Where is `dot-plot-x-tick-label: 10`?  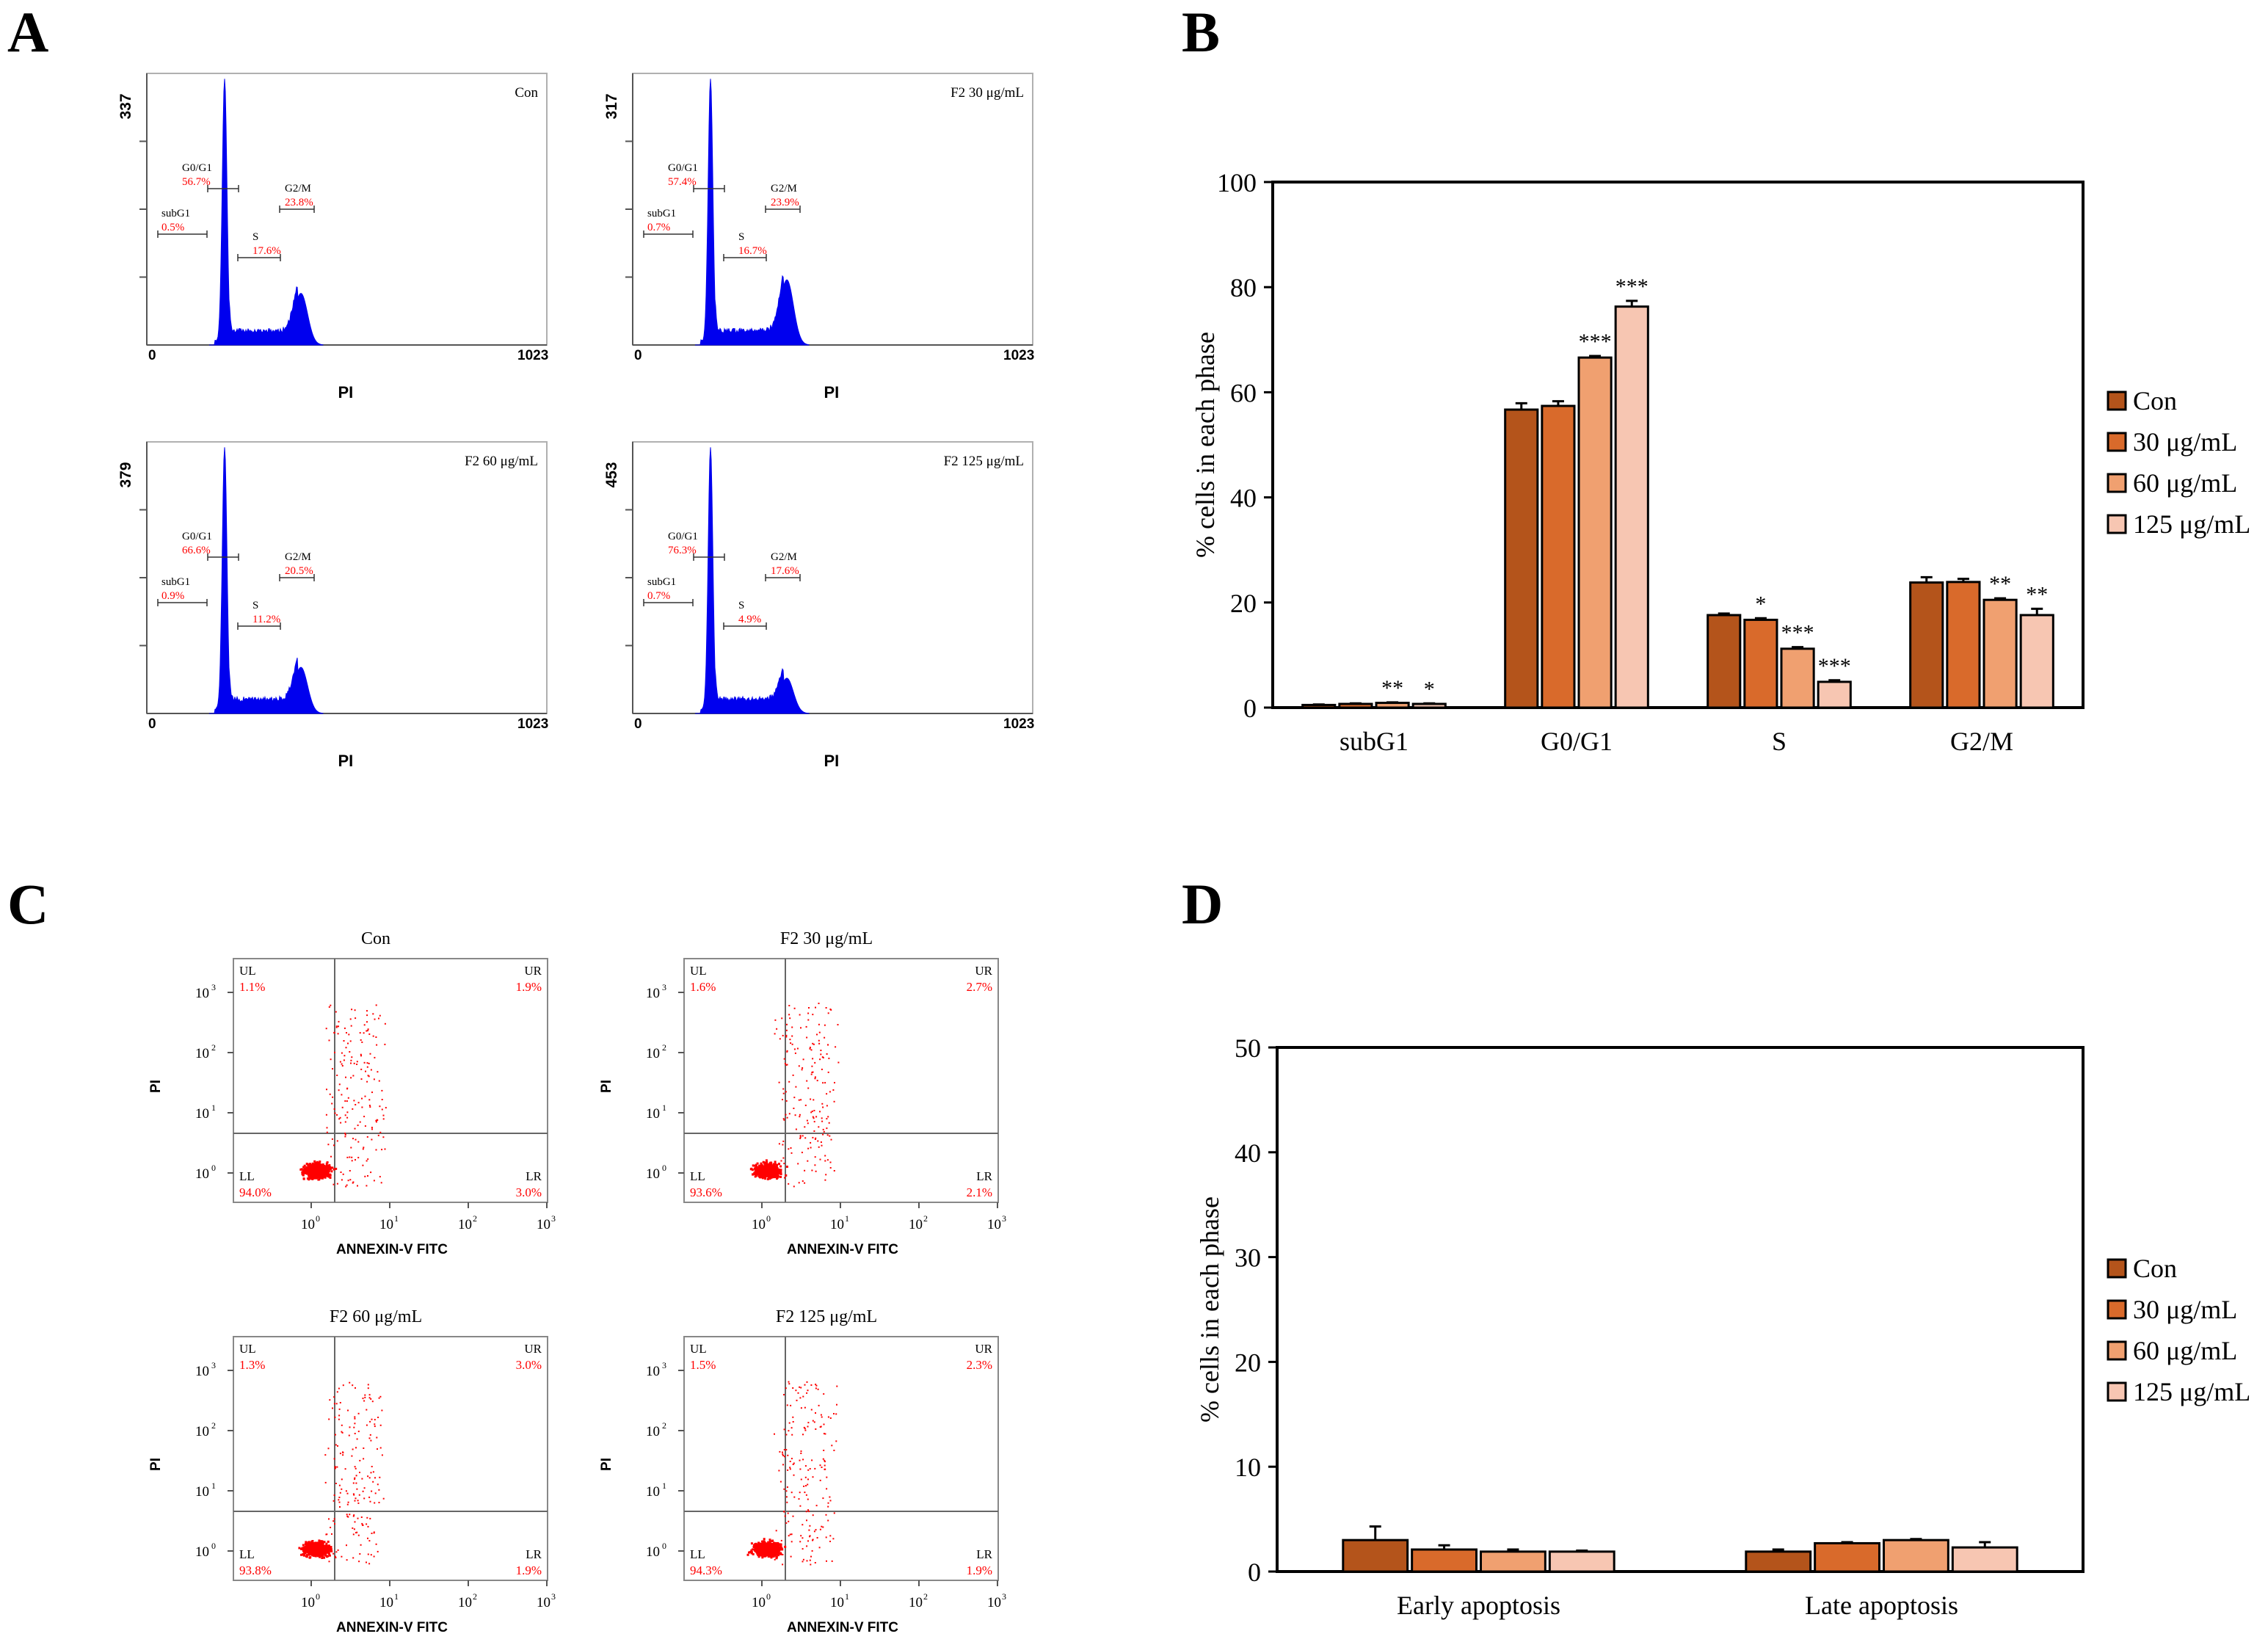
dot-plot-x-tick-label: 10 is located at coordinates (543, 1602).